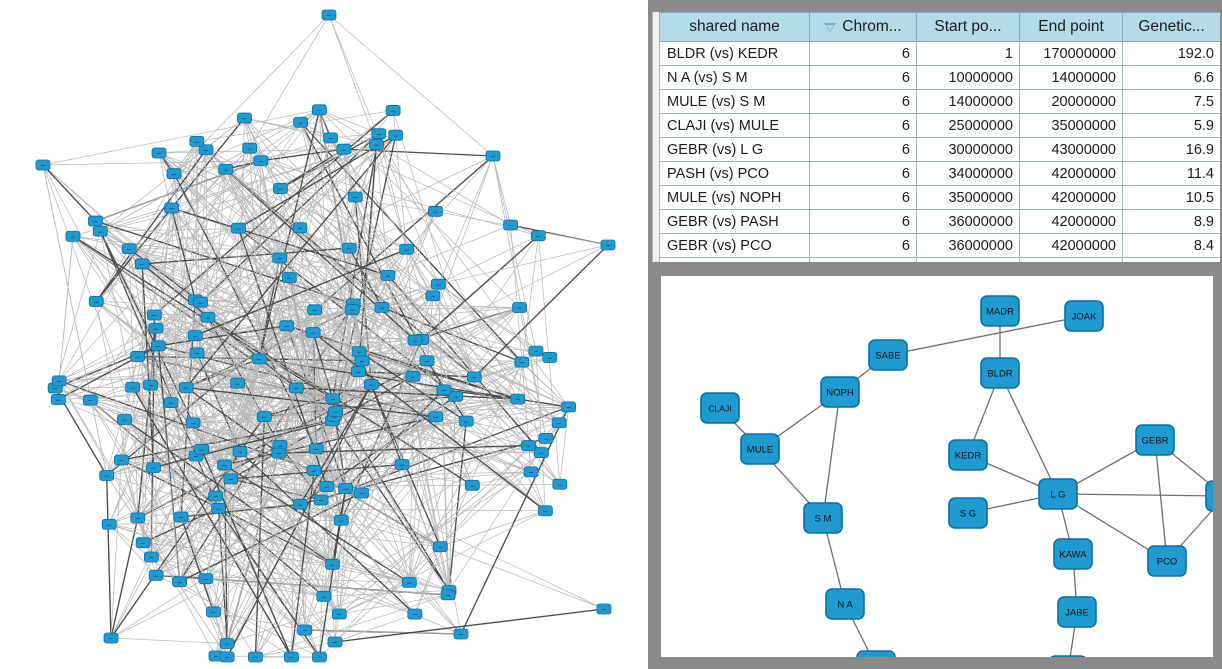 Image resolution: width=1222 pixels, height=669 pixels. What do you see at coordinates (1071, 101) in the screenshot?
I see `table-cell-end-point: 20000000` at bounding box center [1071, 101].